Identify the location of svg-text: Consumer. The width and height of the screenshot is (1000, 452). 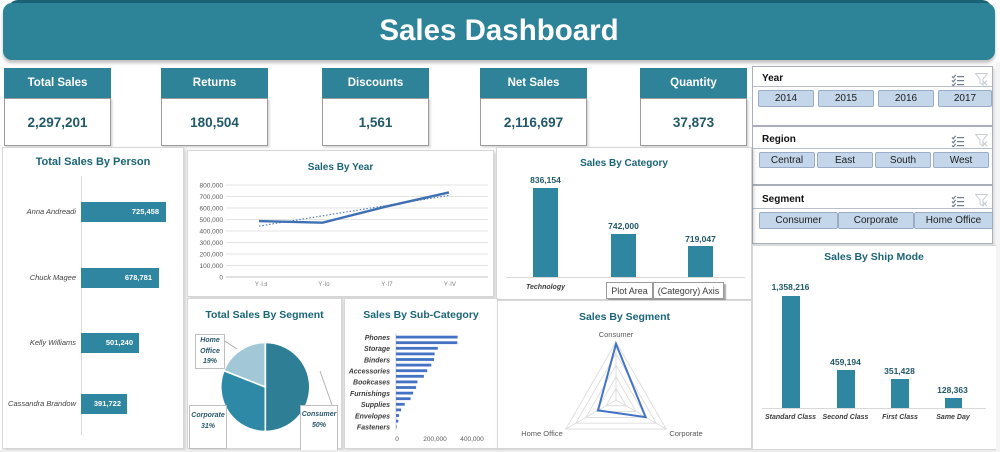
(616, 334).